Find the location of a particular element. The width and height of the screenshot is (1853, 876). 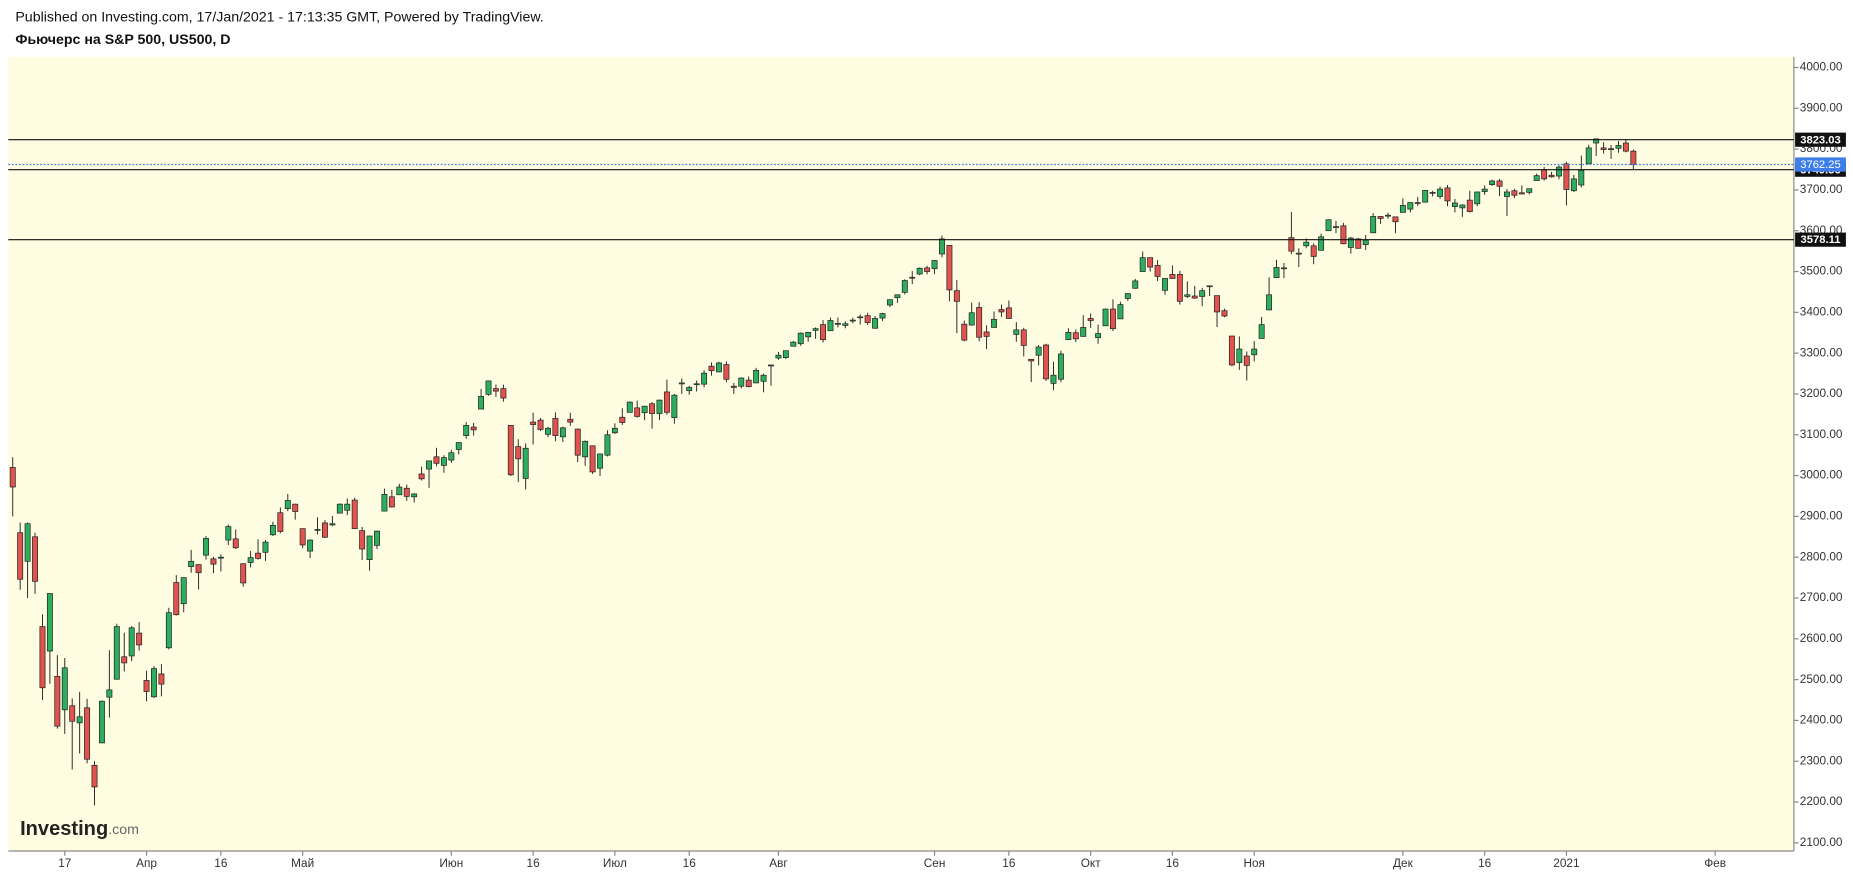

x-tick-label: Сен is located at coordinates (935, 863).